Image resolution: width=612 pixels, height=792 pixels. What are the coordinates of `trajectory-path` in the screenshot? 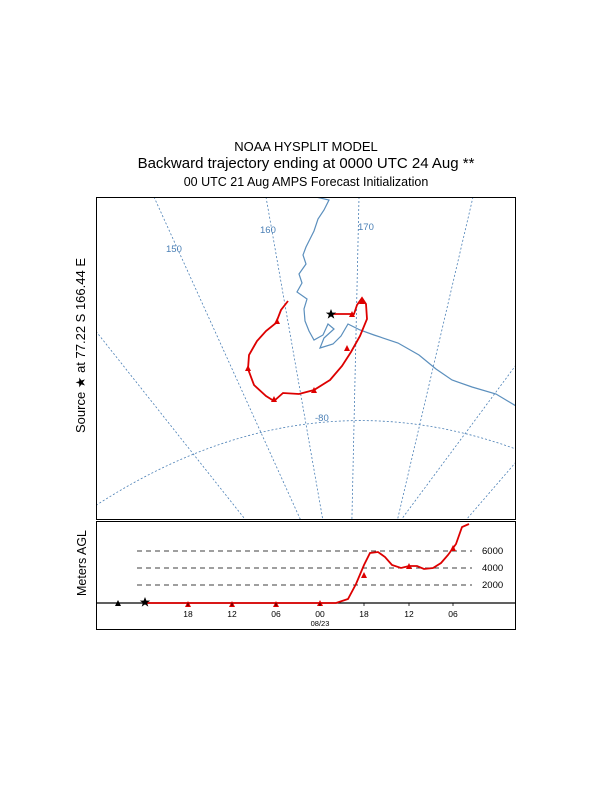 It's located at (307, 349).